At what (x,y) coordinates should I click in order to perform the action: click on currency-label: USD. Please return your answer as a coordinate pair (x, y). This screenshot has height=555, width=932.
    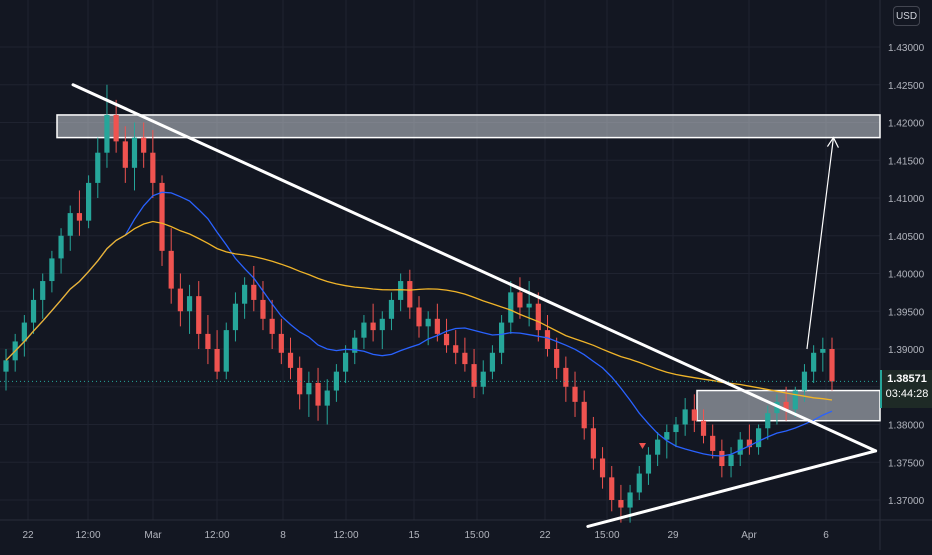
    Looking at the image, I should click on (906, 16).